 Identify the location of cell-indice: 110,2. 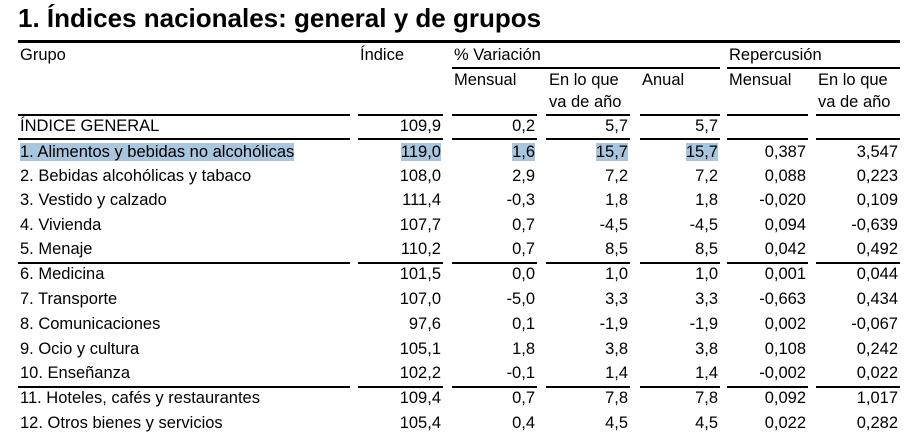
(420, 249).